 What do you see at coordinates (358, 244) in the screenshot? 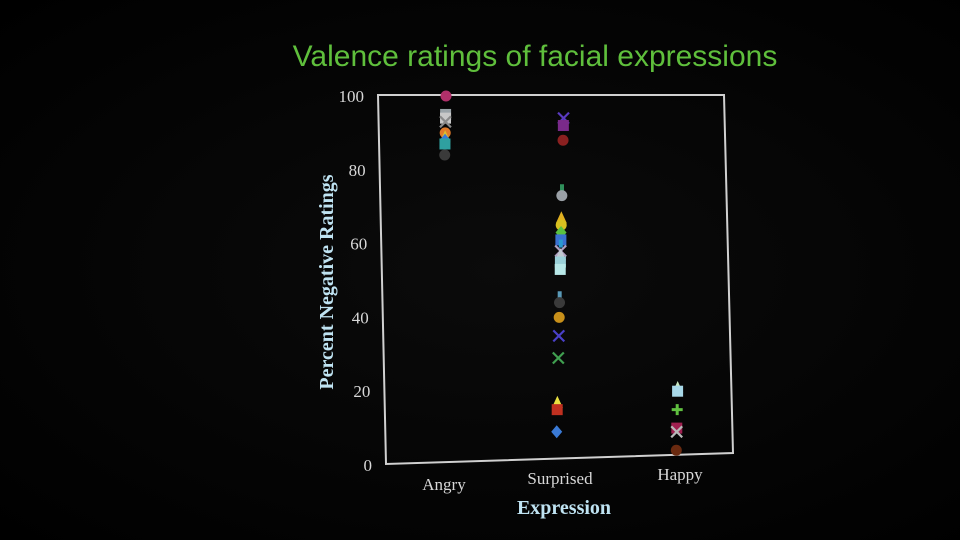
I see `y-tick-label: 60` at bounding box center [358, 244].